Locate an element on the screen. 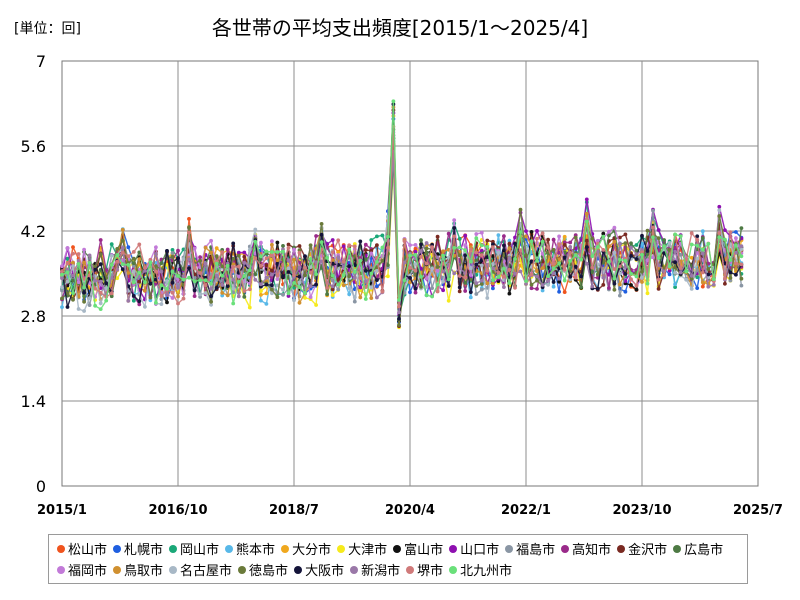 This screenshot has height=600, width=800. legend-label: 徳島市 is located at coordinates (269, 571).